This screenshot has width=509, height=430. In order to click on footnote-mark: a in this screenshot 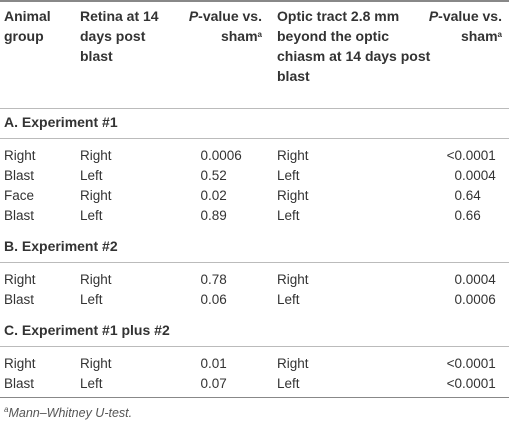, I will do `click(6, 409)`.